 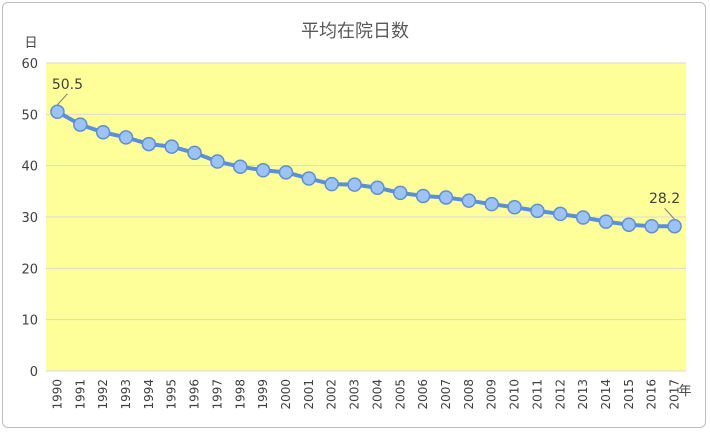 I want to click on x-tick-label: 1997, so click(x=217, y=394).